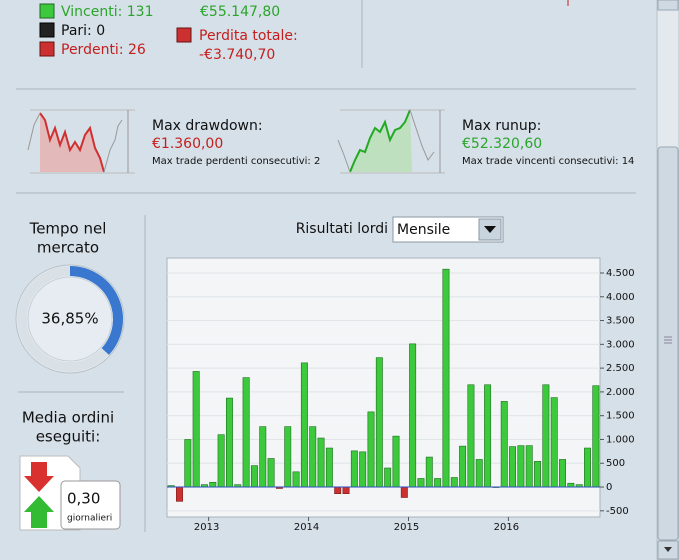 The image size is (679, 560). I want to click on value: €52.320,60, so click(502, 144).